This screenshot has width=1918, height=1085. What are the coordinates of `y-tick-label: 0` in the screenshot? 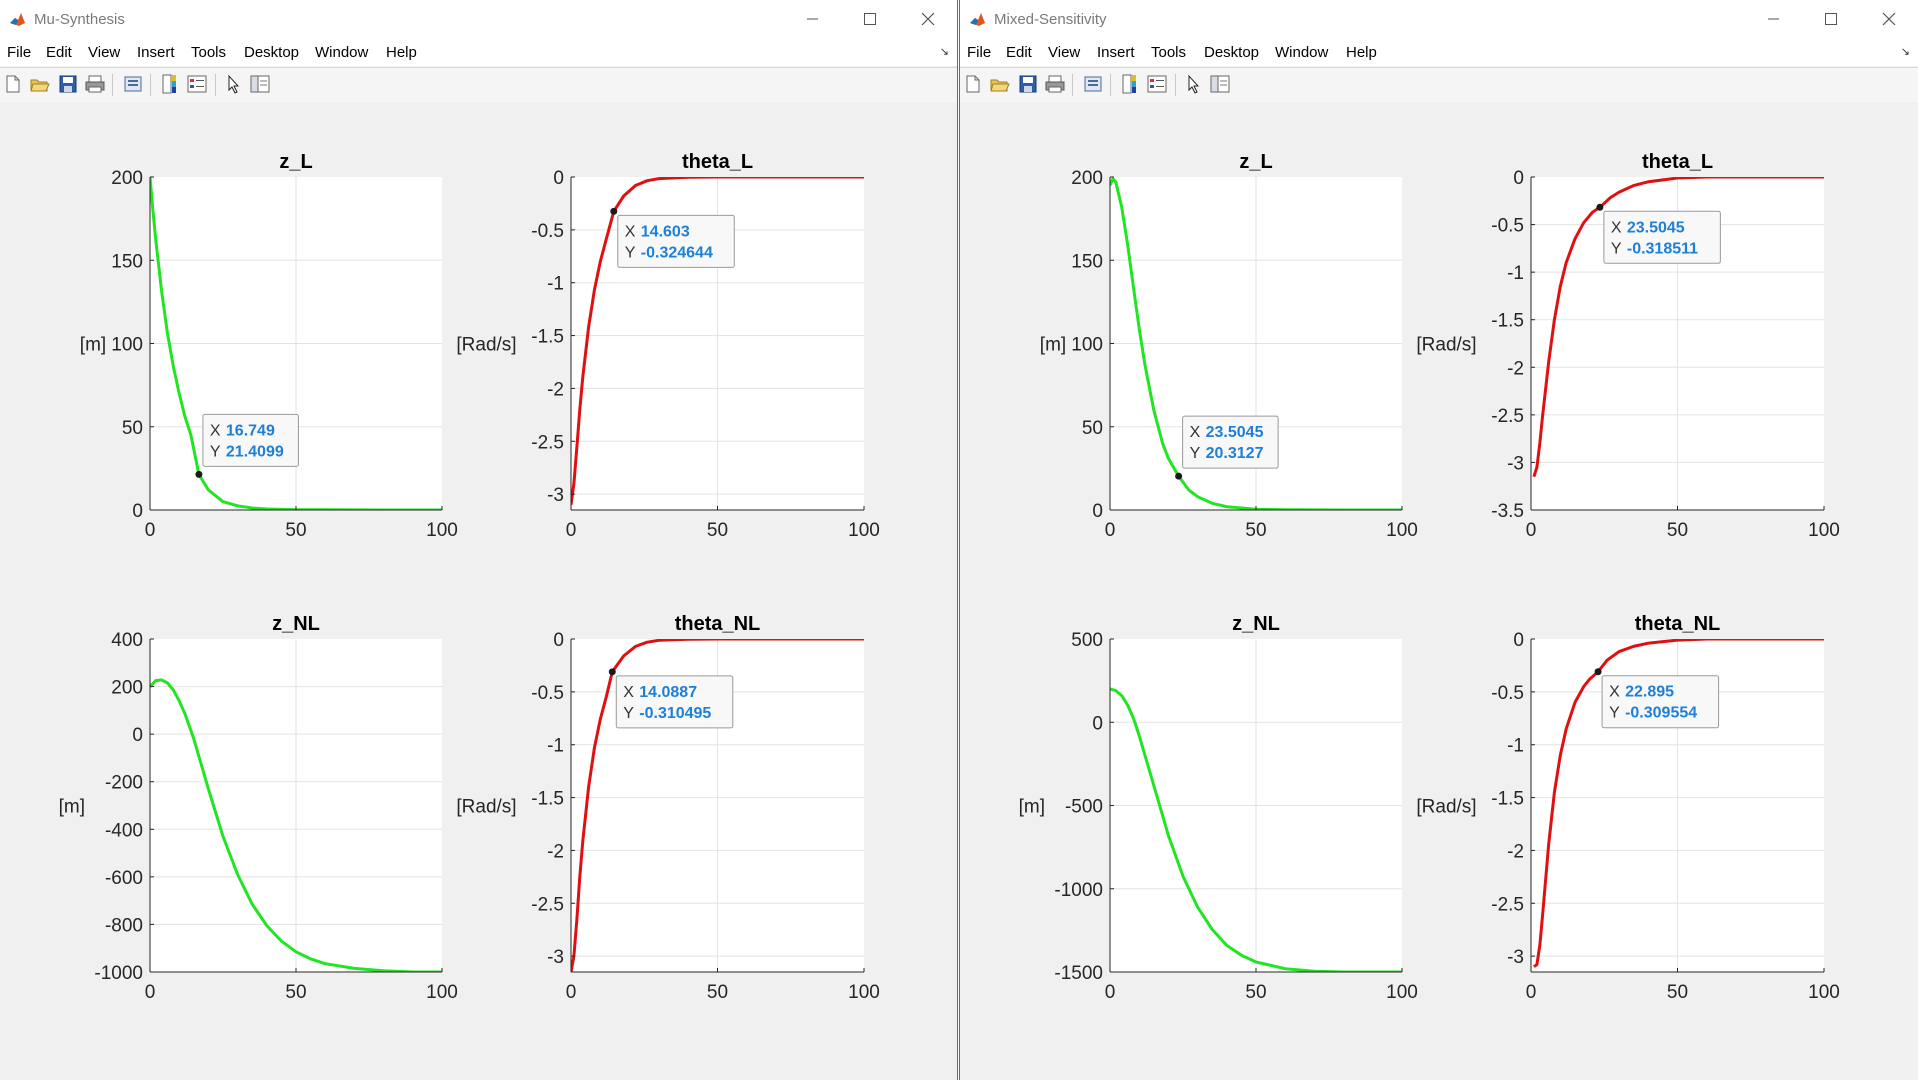 It's located at (1518, 640).